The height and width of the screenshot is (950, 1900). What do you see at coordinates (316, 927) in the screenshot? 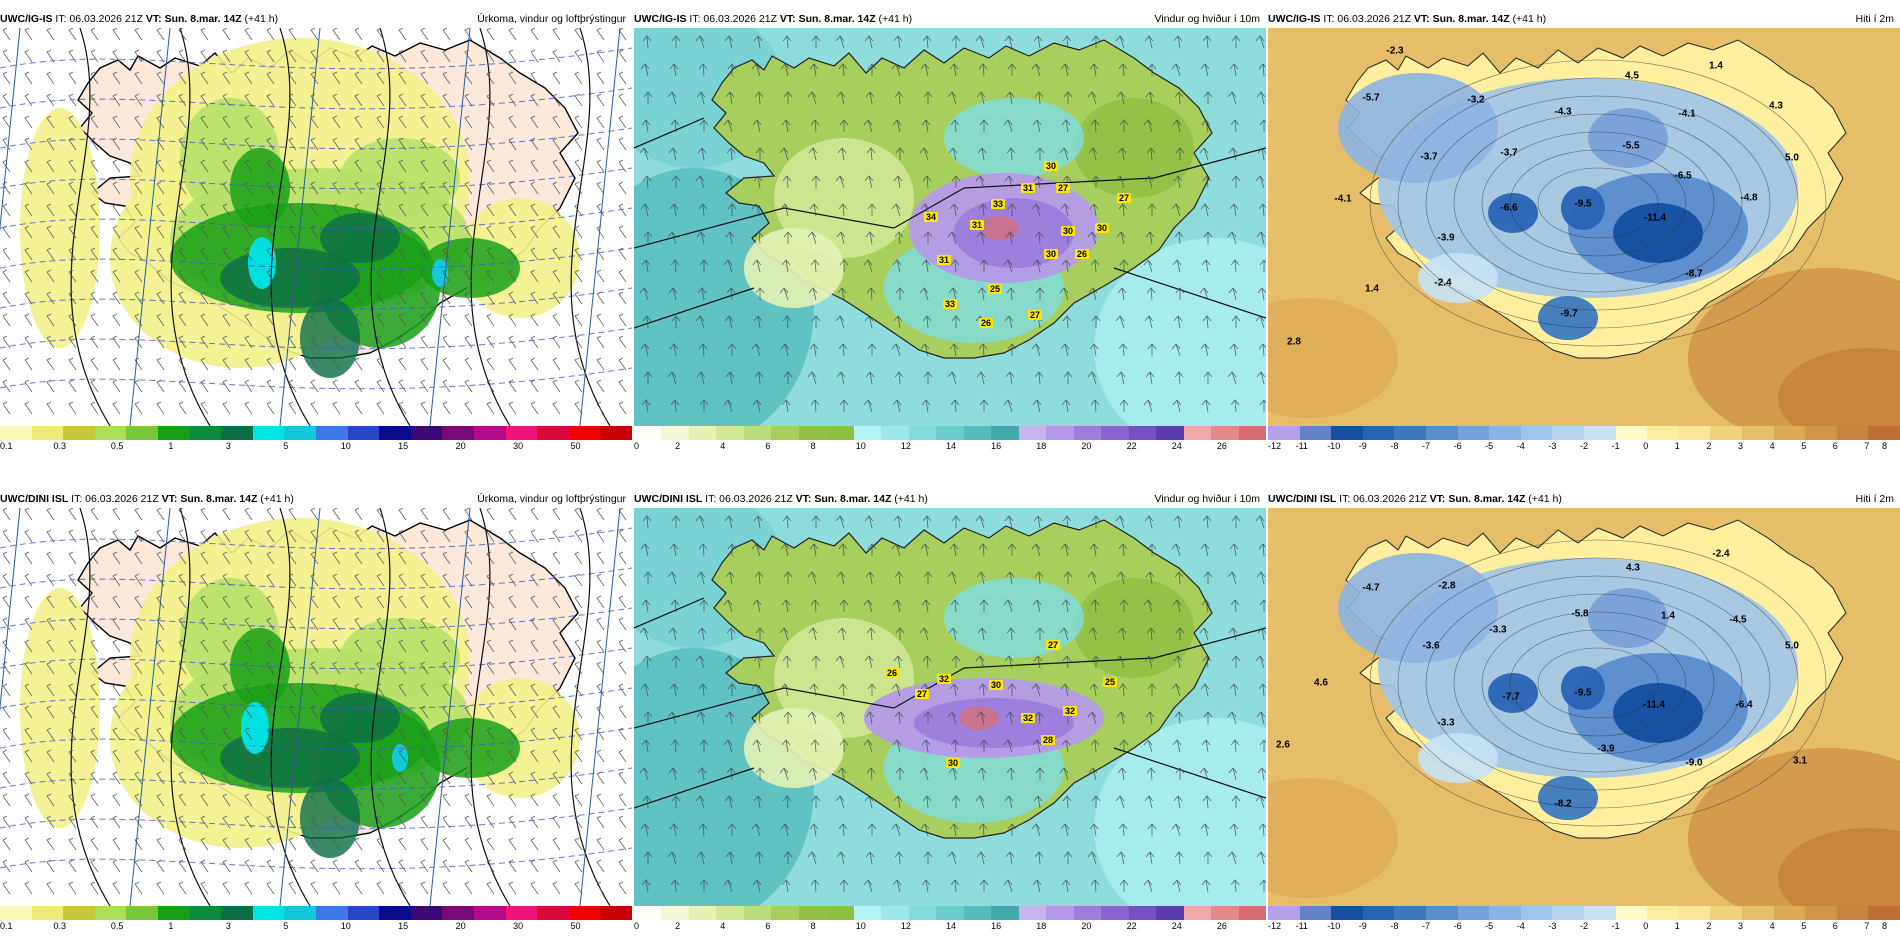
I see `precip-colorbar-ticks: 0.1 0.3 0.5 1 3 5 10 15 20 30 50` at bounding box center [316, 927].